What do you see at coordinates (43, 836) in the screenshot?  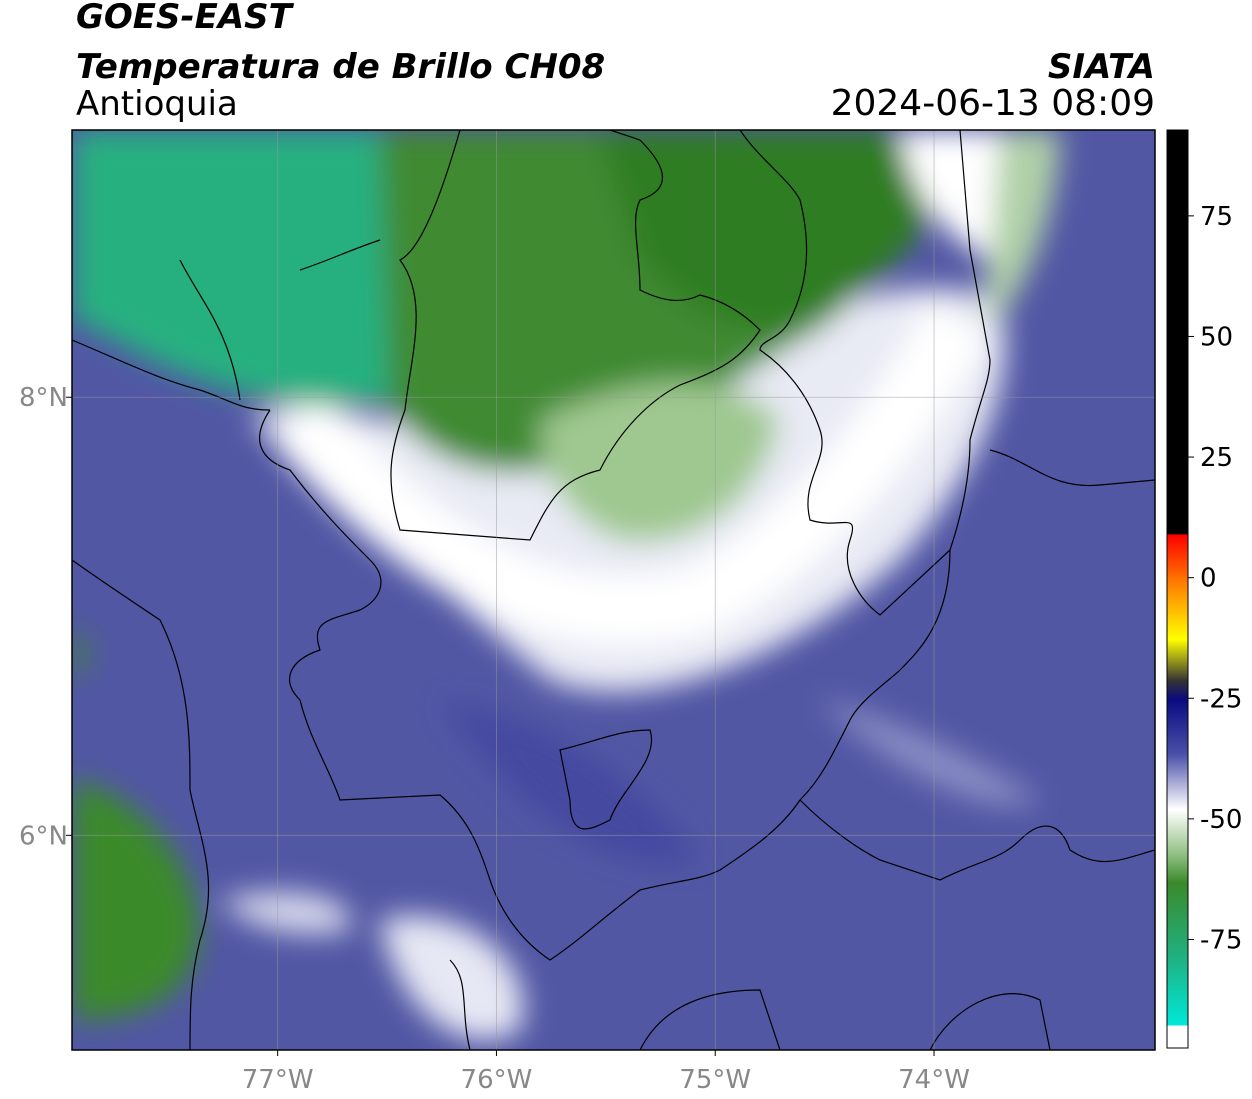 I see `lat-tick-label: 6°N` at bounding box center [43, 836].